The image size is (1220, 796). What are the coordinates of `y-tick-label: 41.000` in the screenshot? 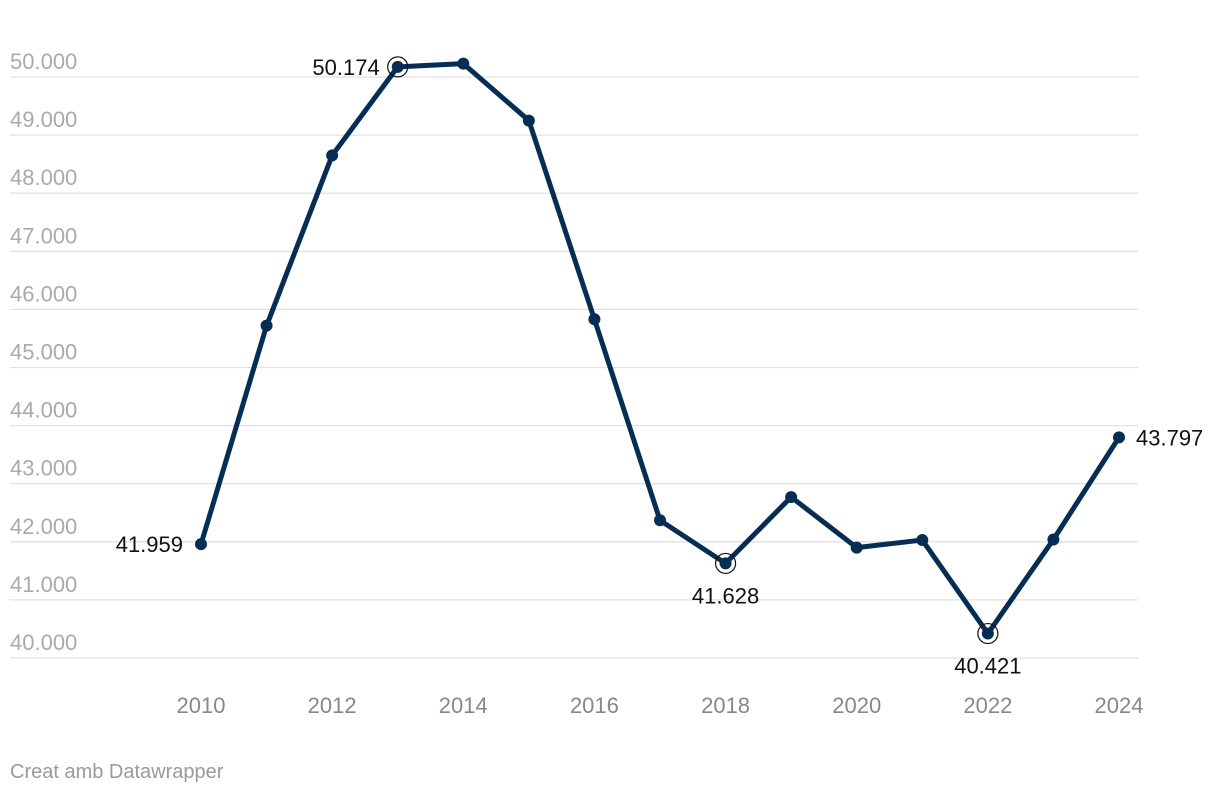 It's located at (43, 584).